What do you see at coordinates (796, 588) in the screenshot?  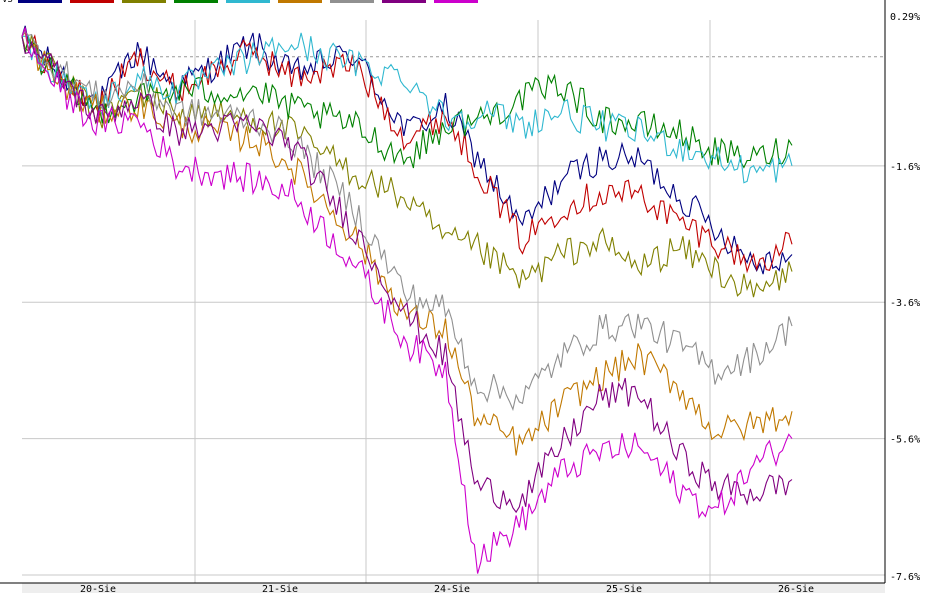 I see `x-tick-label: 26-Sie` at bounding box center [796, 588].